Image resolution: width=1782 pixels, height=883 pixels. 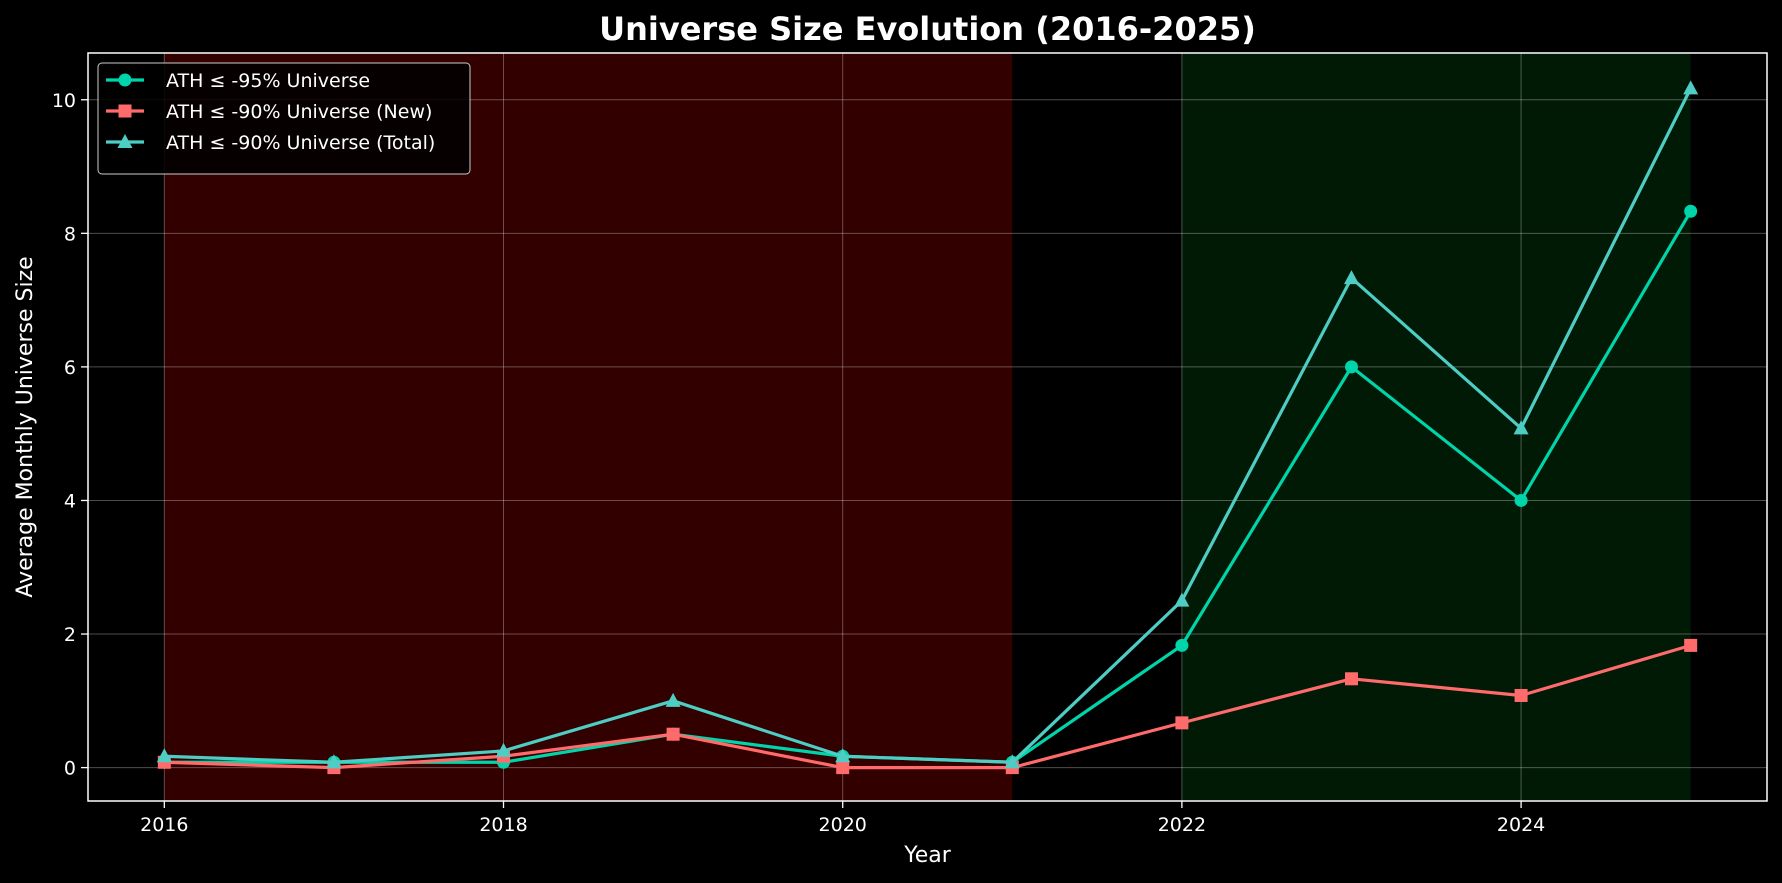 I want to click on y-tick-label: 10, so click(x=64, y=101).